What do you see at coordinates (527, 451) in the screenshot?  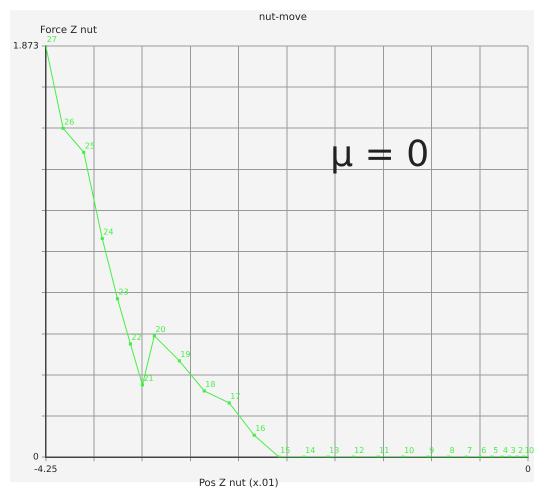 I see `annotation: 1` at bounding box center [527, 451].